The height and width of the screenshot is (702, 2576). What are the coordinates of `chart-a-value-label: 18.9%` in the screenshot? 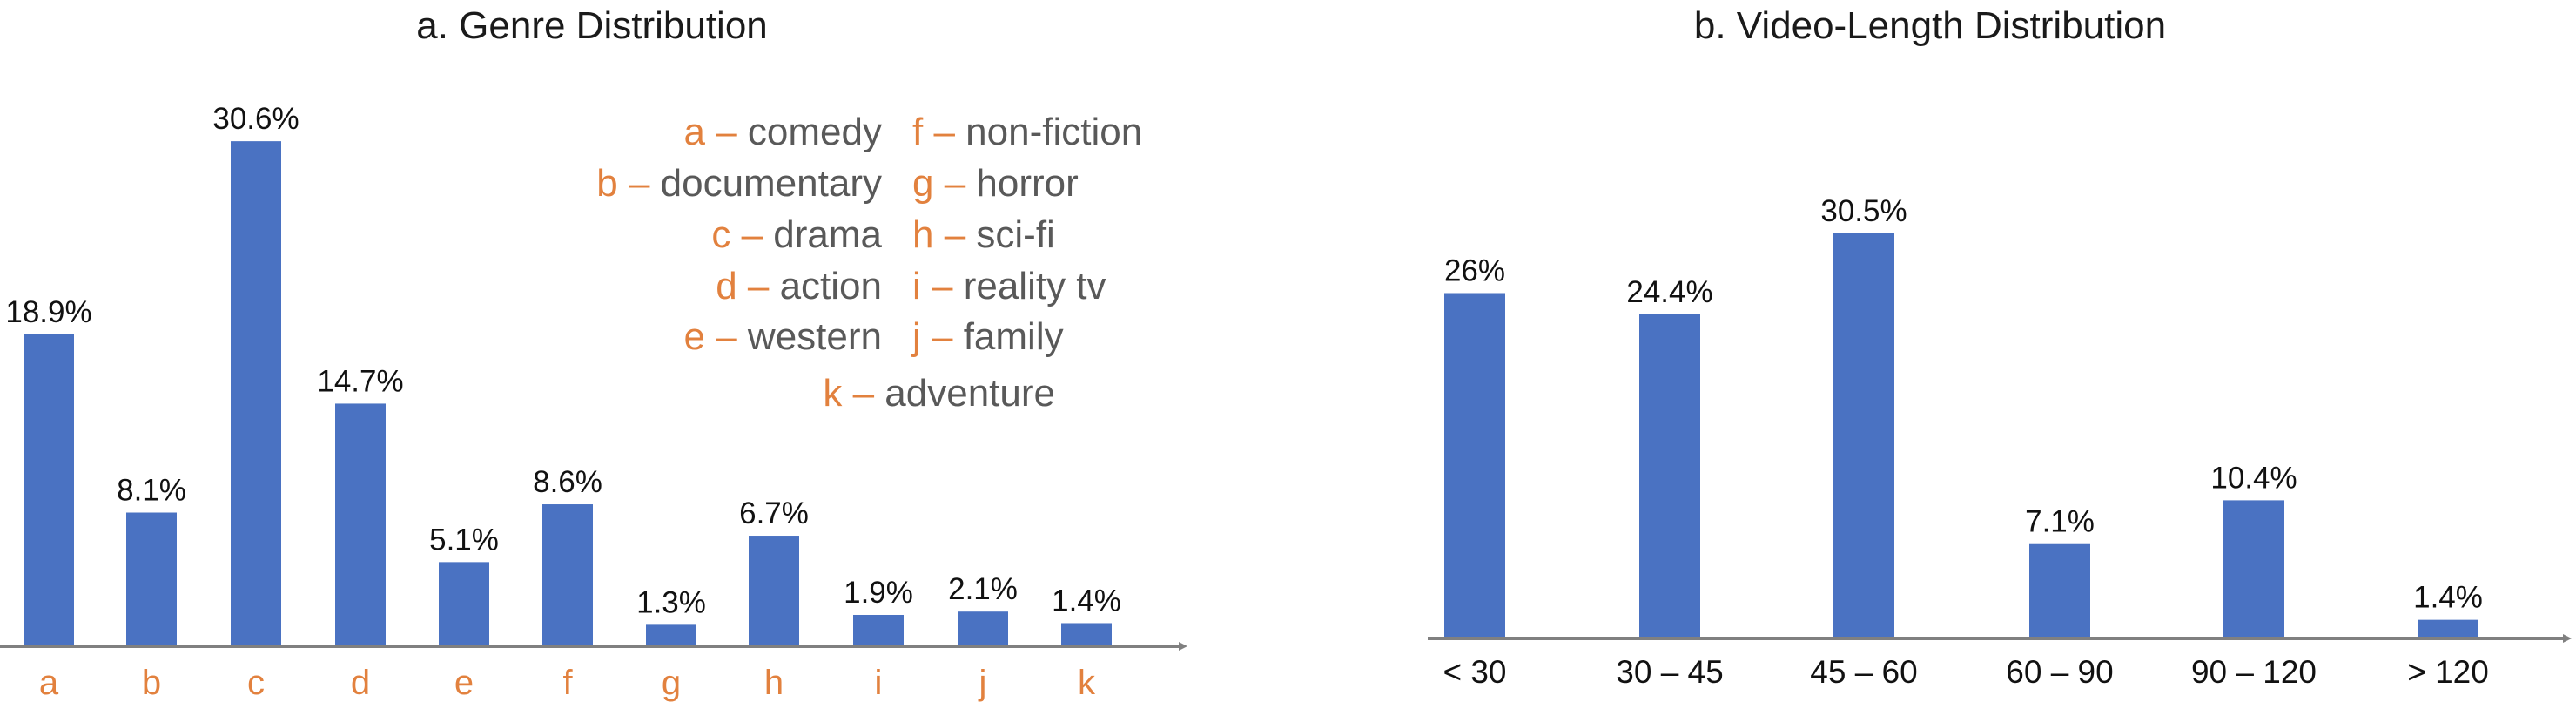 It's located at (48, 312).